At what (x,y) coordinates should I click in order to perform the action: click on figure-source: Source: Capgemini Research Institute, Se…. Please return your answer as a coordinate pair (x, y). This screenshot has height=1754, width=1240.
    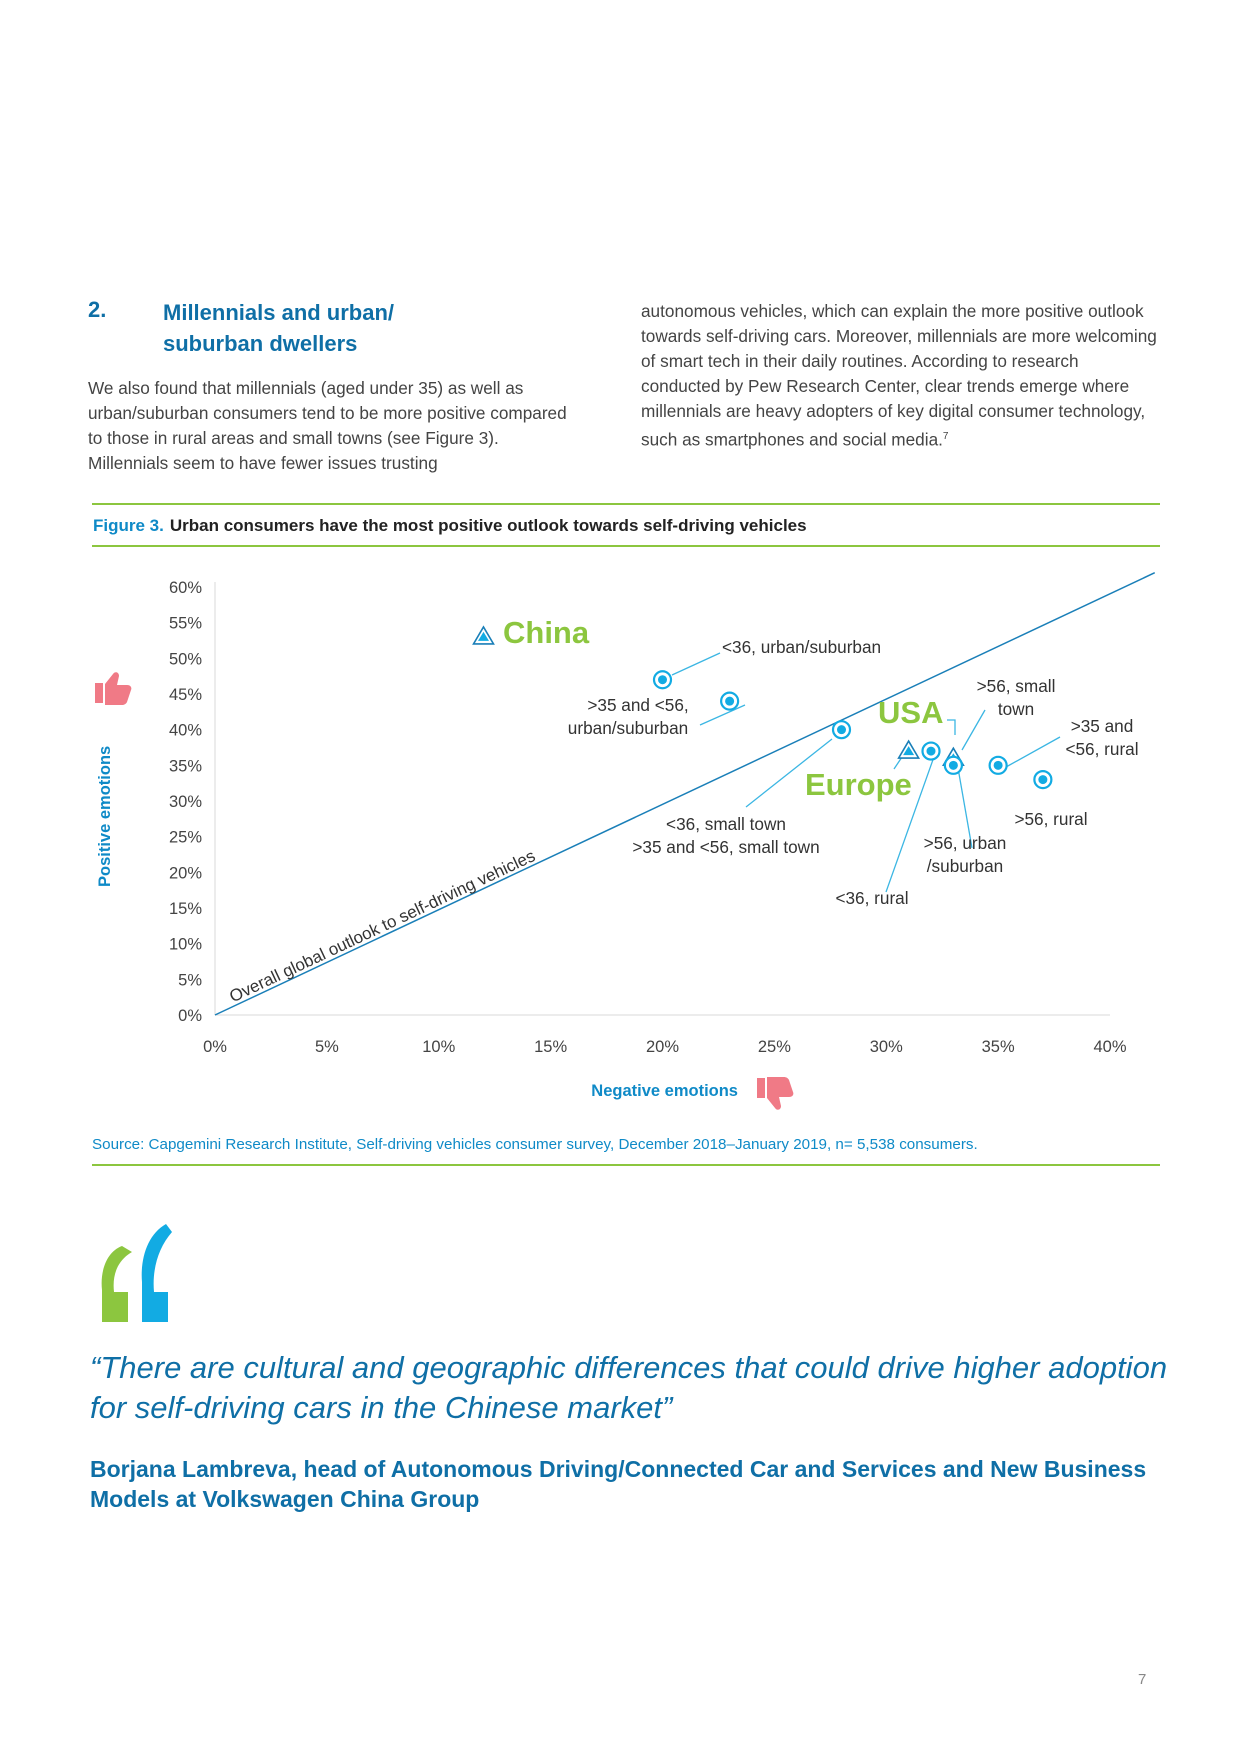
    Looking at the image, I should click on (535, 1144).